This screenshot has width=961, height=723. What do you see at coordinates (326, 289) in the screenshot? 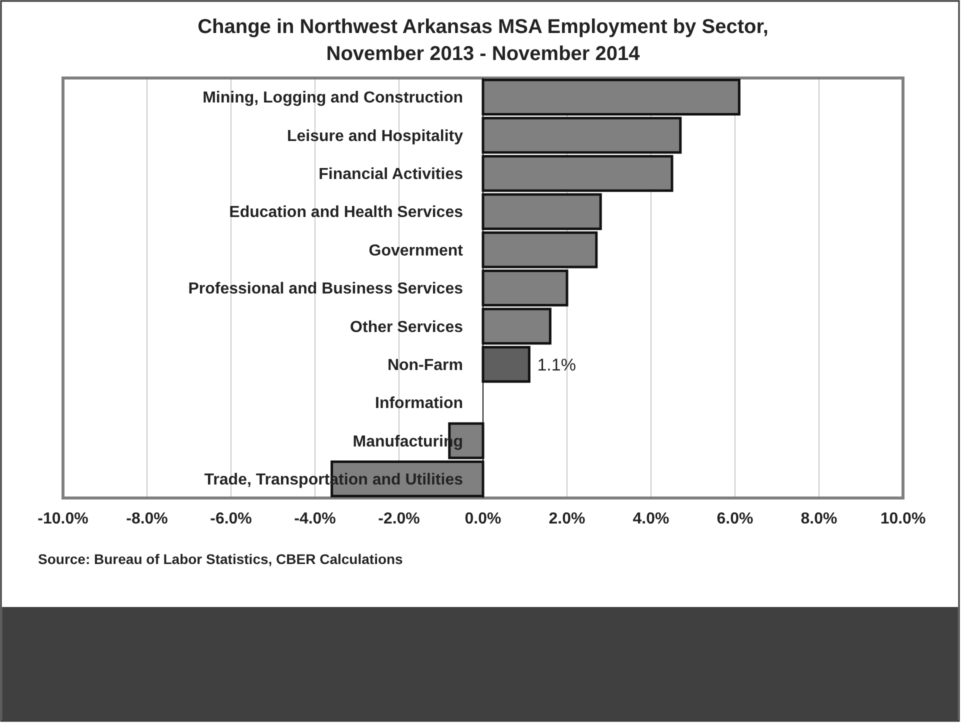
I see `y-tick-label: Professional and Business Services` at bounding box center [326, 289].